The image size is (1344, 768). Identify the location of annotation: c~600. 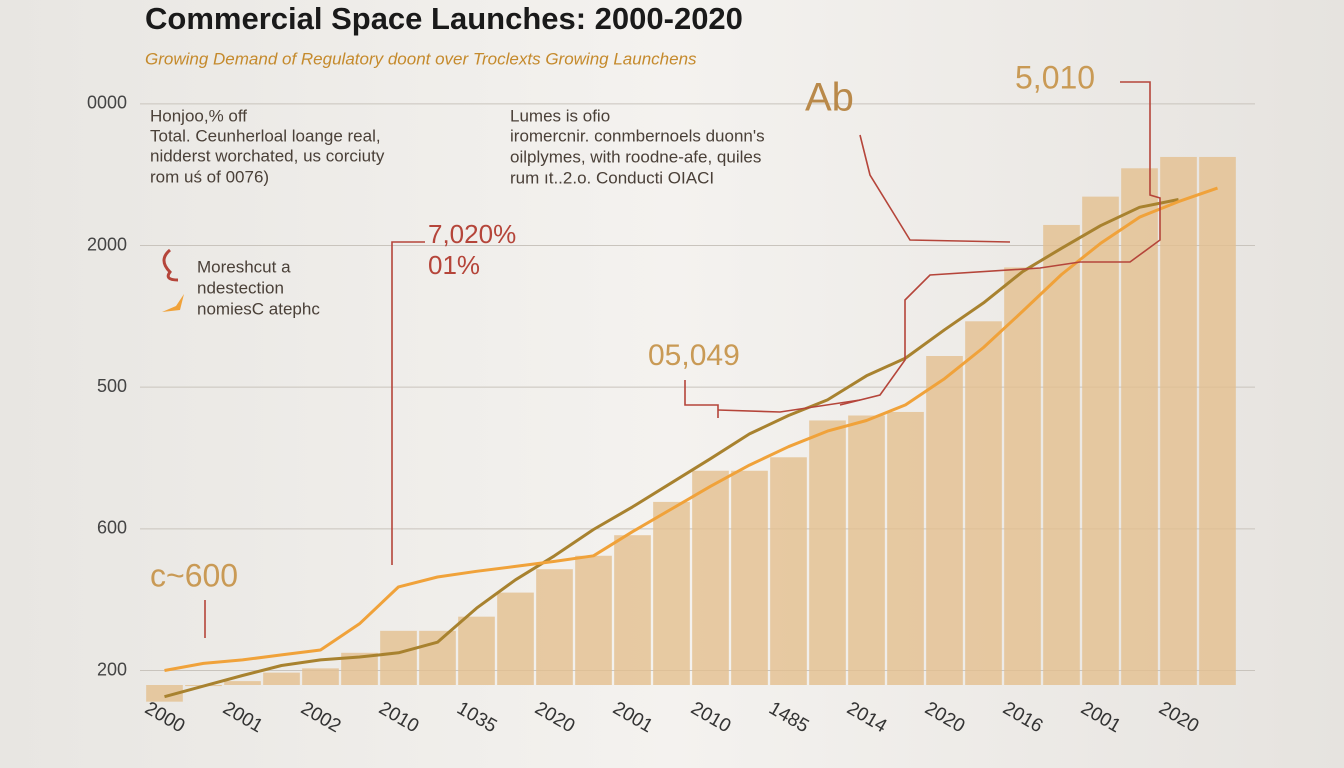
(194, 575).